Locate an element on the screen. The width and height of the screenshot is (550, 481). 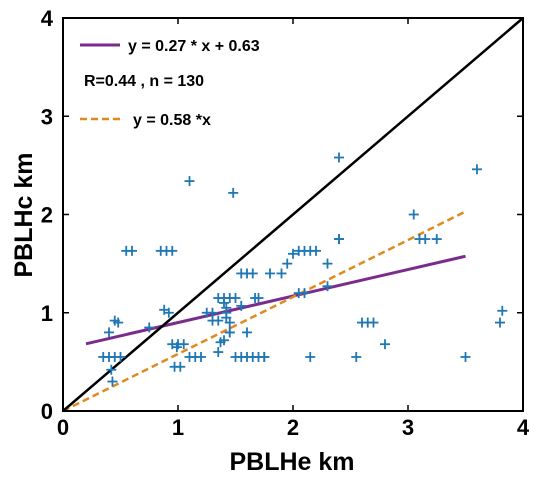
y-tick-label: 4 is located at coordinates (47, 18).